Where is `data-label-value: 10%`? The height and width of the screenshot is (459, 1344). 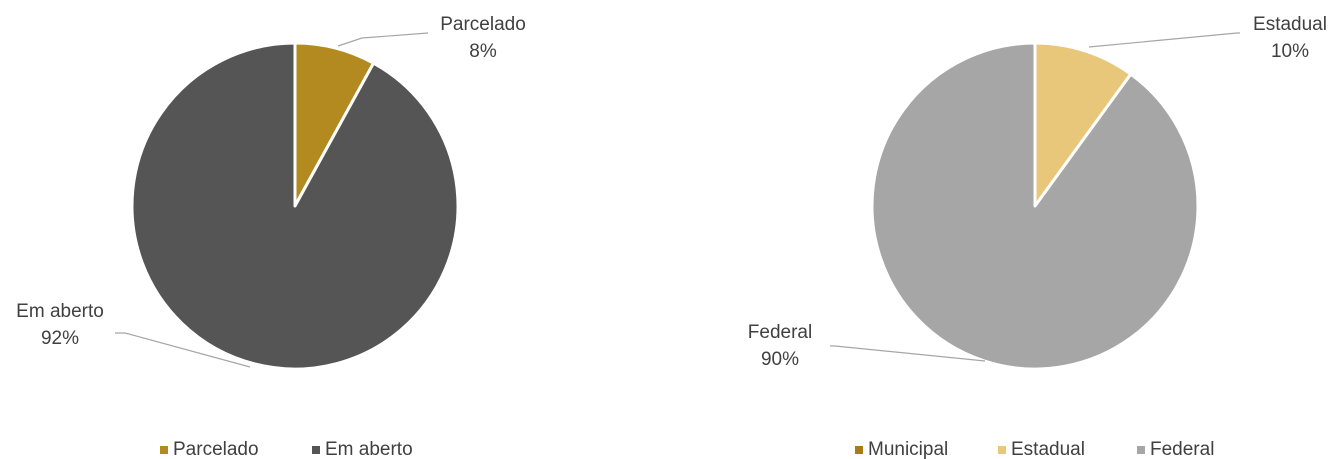 data-label-value: 10% is located at coordinates (1290, 51).